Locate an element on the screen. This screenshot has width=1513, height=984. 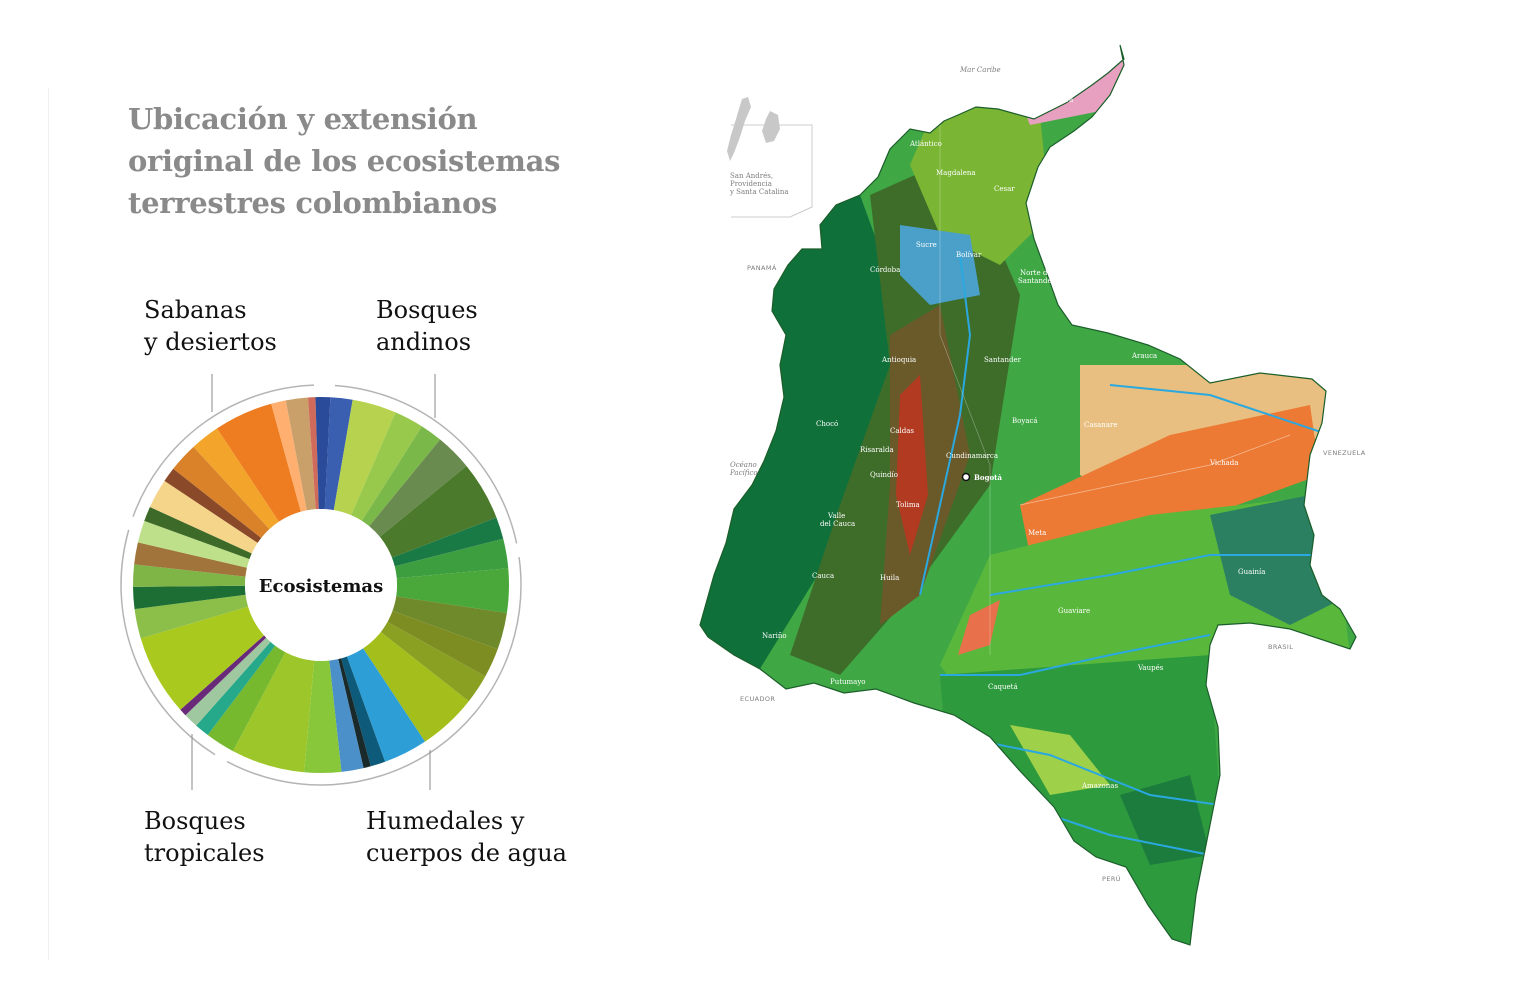
department-label: Chocó is located at coordinates (827, 424).